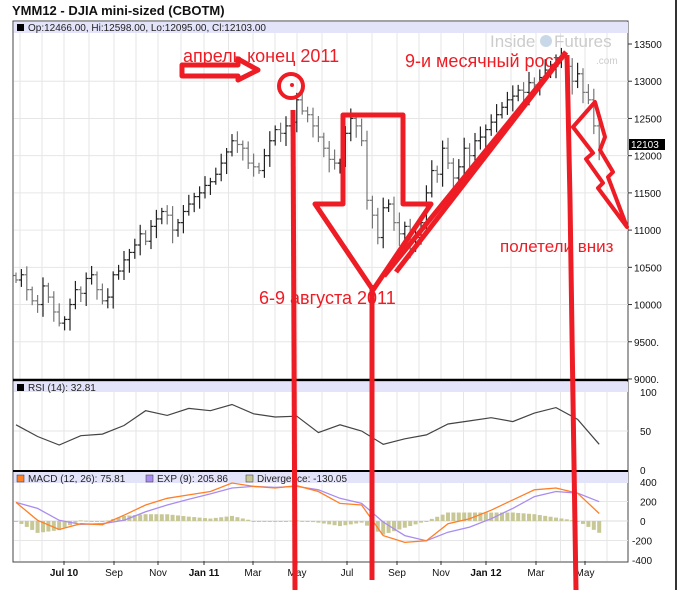  What do you see at coordinates (585, 573) in the screenshot?
I see `x-tick-label: May` at bounding box center [585, 573].